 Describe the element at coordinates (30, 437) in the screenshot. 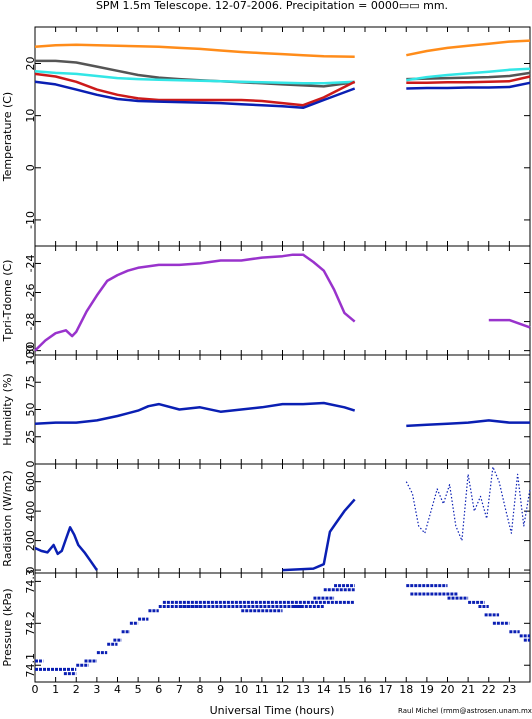

I see `y-tick-label: 25` at that location.